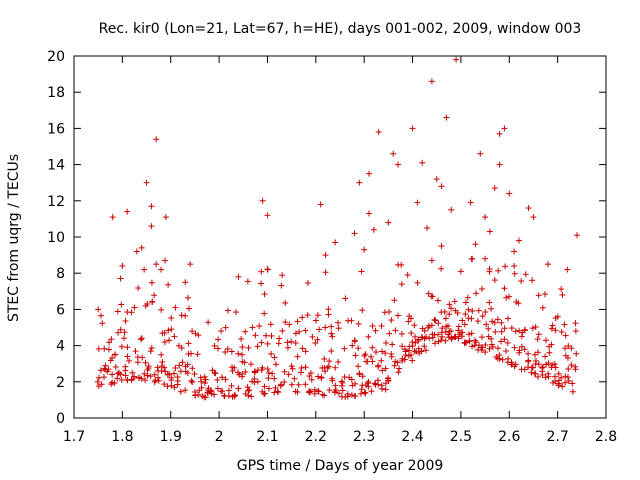 This screenshot has width=640, height=480. What do you see at coordinates (340, 466) in the screenshot?
I see `x-axis-label: GPS time / Days of year 2009` at bounding box center [340, 466].